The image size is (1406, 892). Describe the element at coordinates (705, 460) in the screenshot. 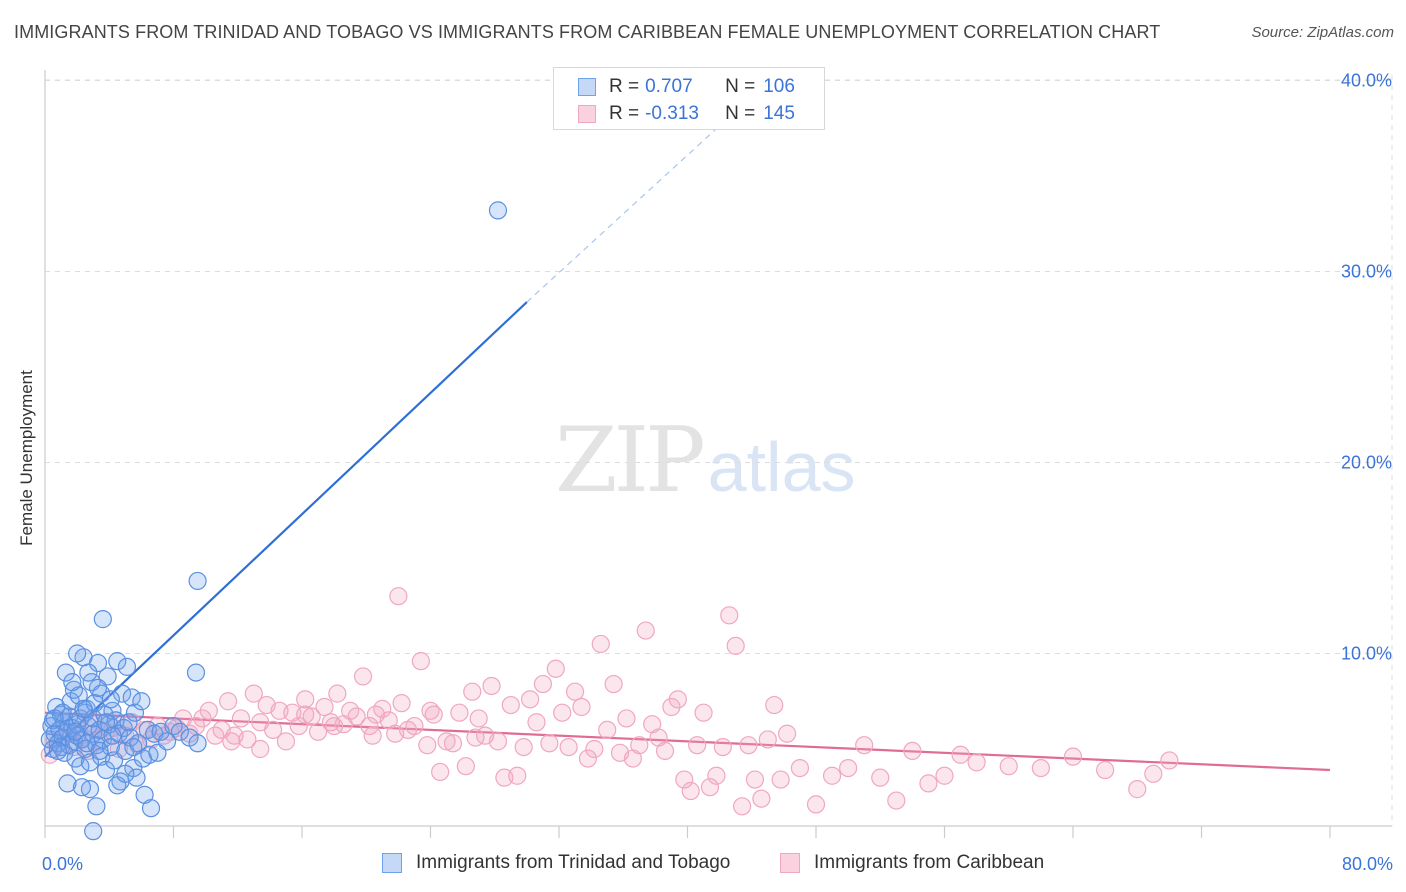

I see `watermark: ZIPatlas` at that location.